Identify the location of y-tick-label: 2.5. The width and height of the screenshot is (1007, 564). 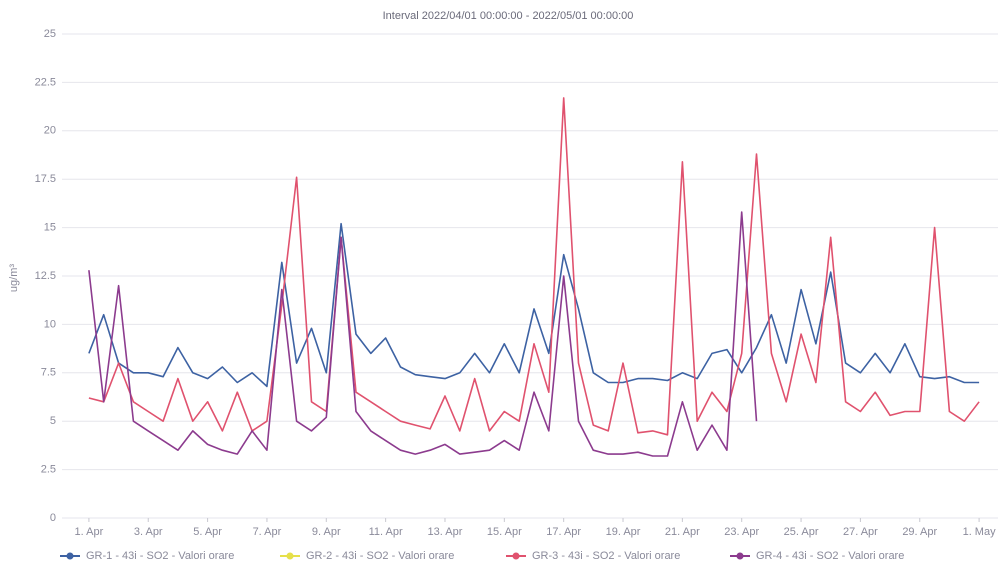
(48, 470).